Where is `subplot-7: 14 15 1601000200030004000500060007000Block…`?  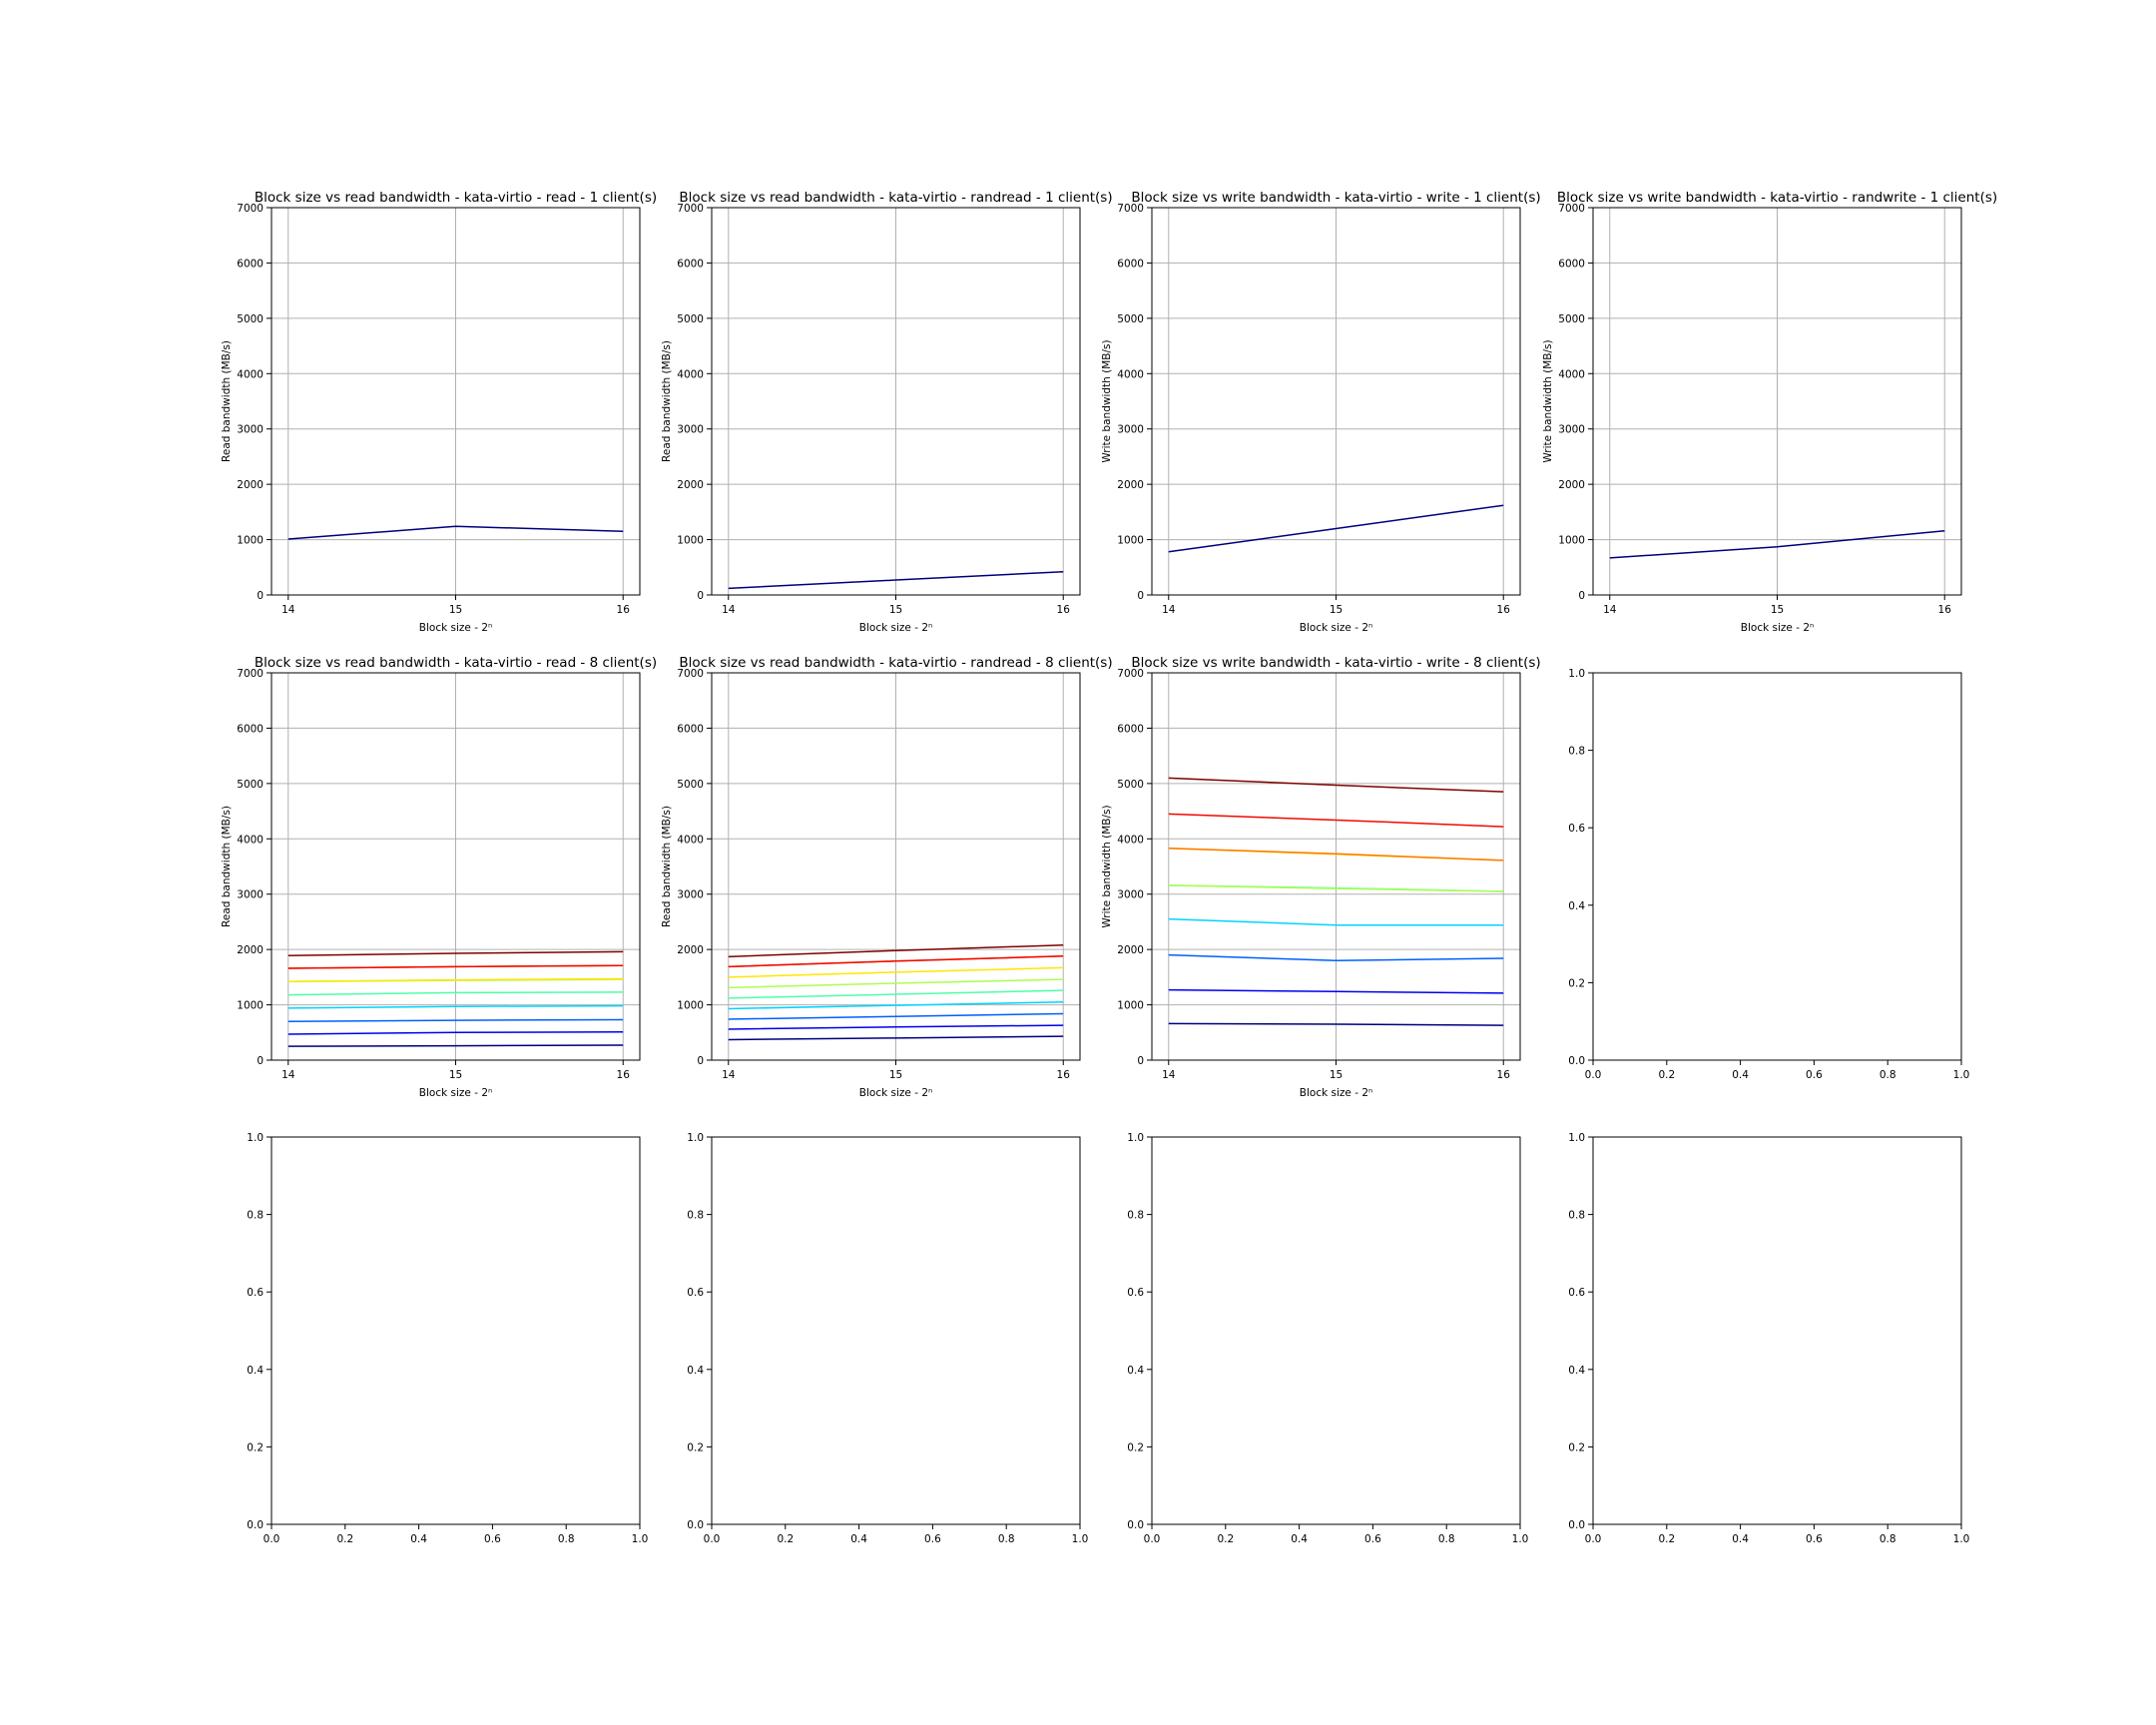
subplot-7: 14 15 1601000200030004000500060007000Block… is located at coordinates (1321, 877).